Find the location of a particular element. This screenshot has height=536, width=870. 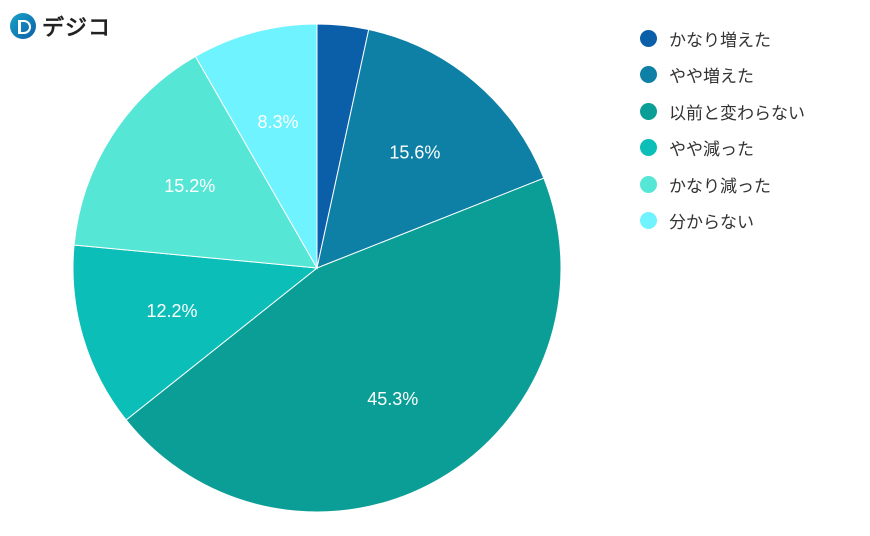

legend-item: かなり減った is located at coordinates (722, 184).